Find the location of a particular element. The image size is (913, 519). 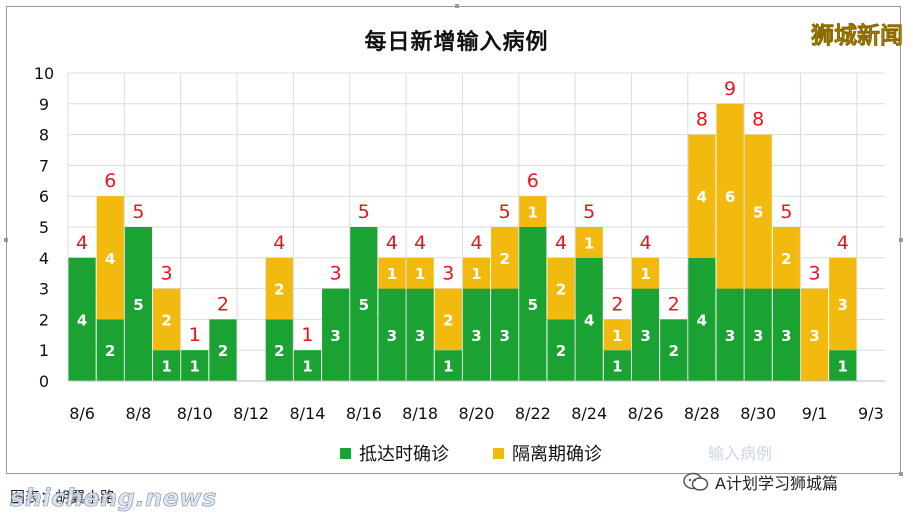

legend-ghost-text: 输入病例 is located at coordinates (740, 453).